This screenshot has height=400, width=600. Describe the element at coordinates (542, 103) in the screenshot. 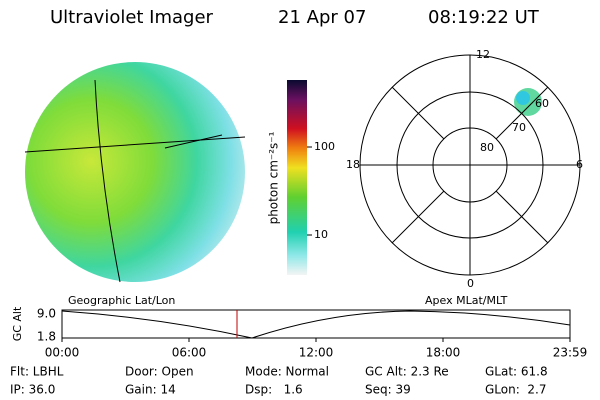

I see `mlat-label: 60` at that location.